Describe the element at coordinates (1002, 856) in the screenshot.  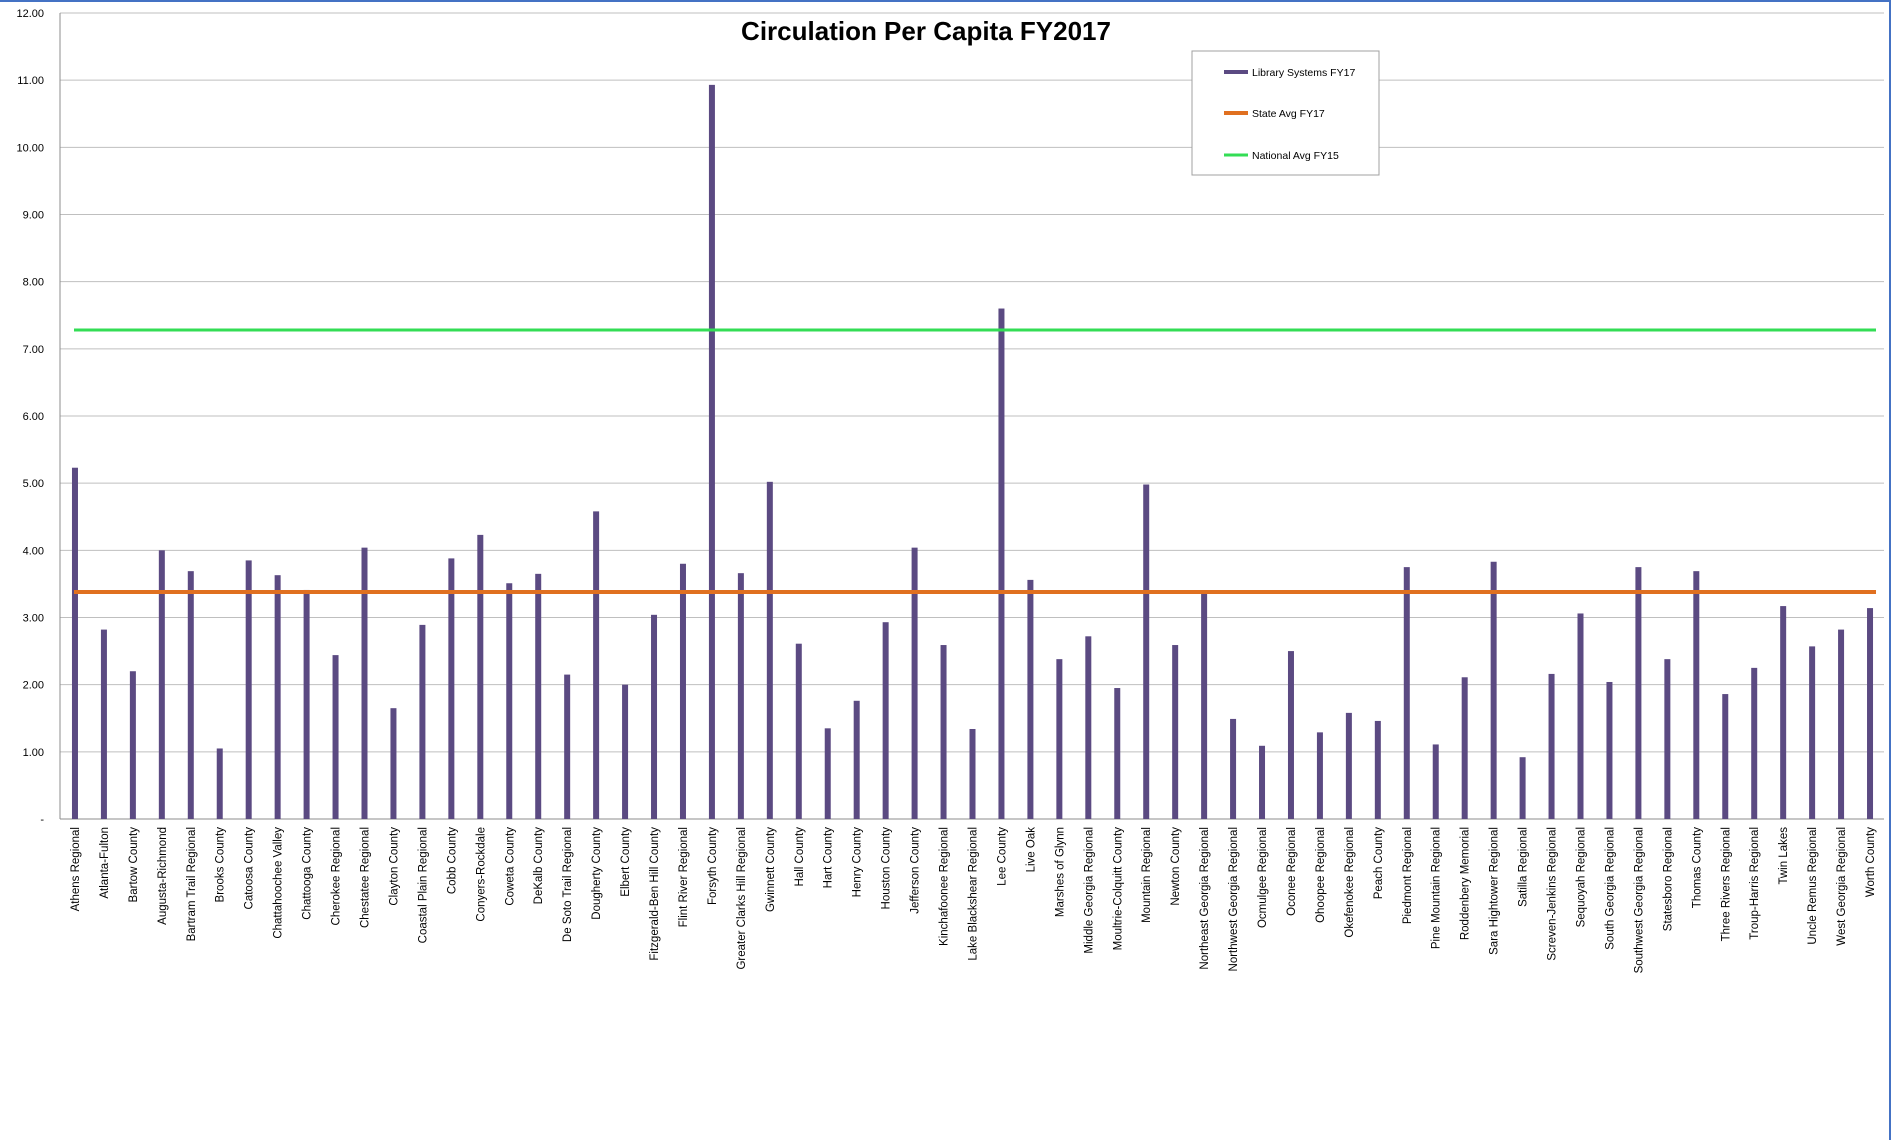
I see `x-tick-label: Lee County` at that location.